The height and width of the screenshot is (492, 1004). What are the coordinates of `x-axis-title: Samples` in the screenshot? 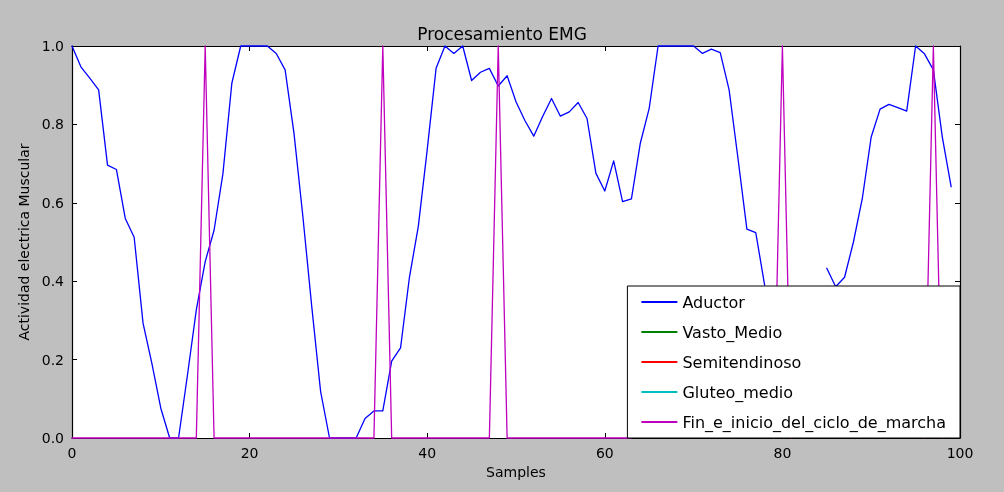 It's located at (516, 471).